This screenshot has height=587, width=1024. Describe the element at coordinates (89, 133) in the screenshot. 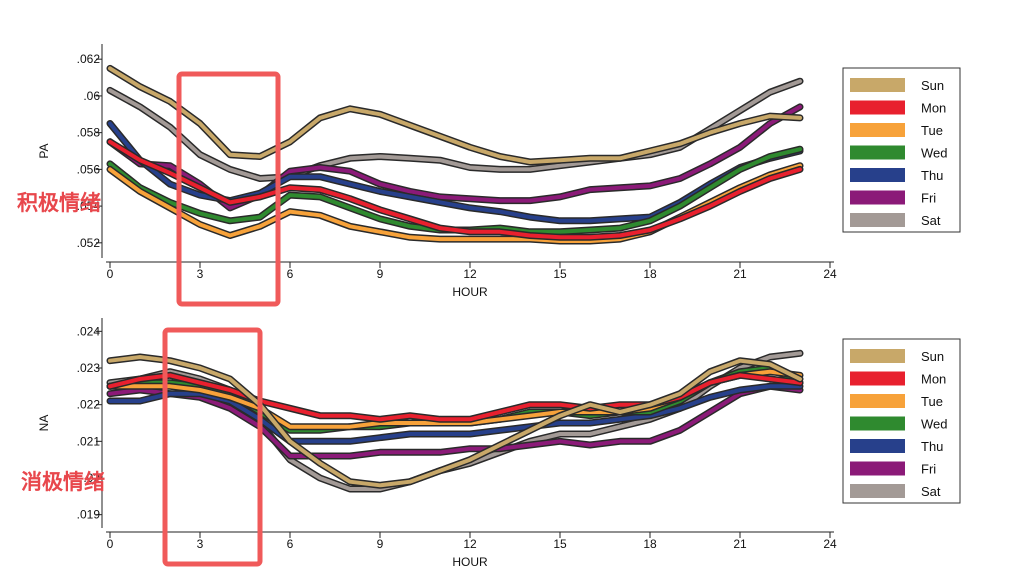

I see `y-tick-label: .058` at that location.